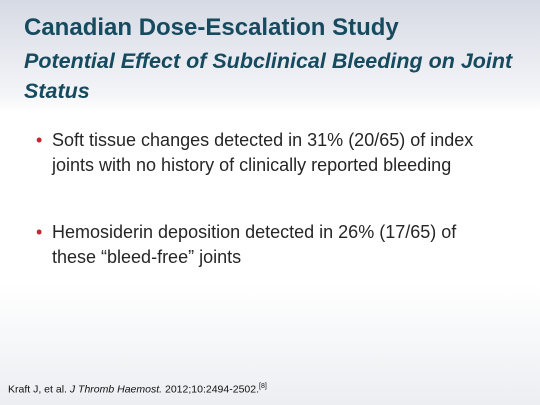 This screenshot has height=405, width=540. I want to click on citation-journal: J Thromb Haemost., so click(116, 389).